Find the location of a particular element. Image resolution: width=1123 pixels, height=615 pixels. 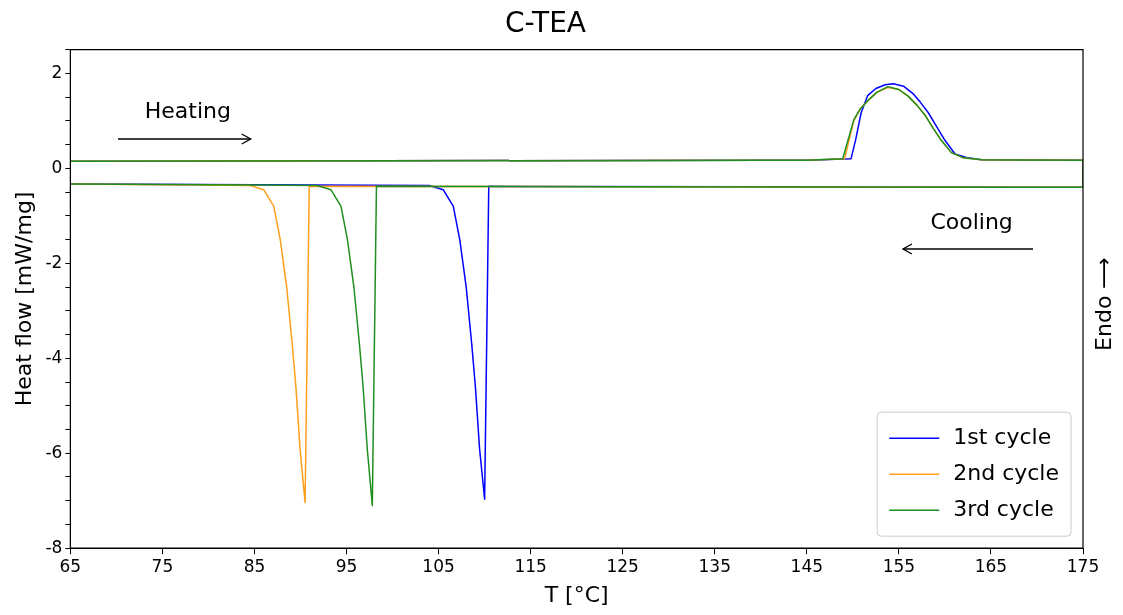

y-tick-label: 0 is located at coordinates (57, 166).